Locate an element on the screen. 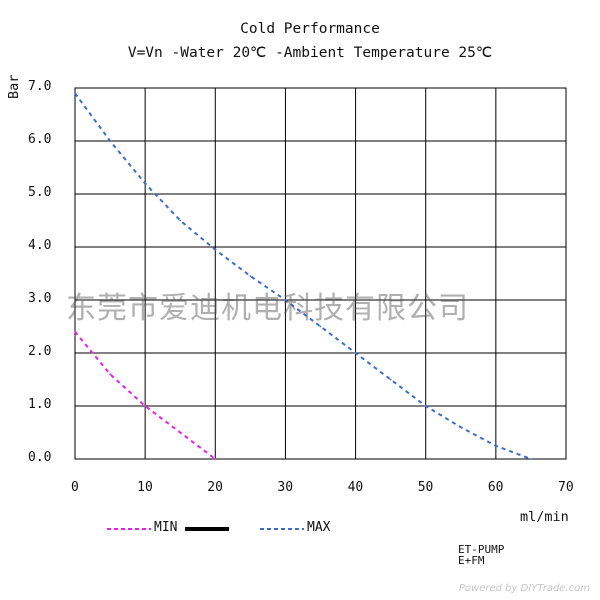 This screenshot has width=600, height=600. x-tick-label: 60 is located at coordinates (495, 487).